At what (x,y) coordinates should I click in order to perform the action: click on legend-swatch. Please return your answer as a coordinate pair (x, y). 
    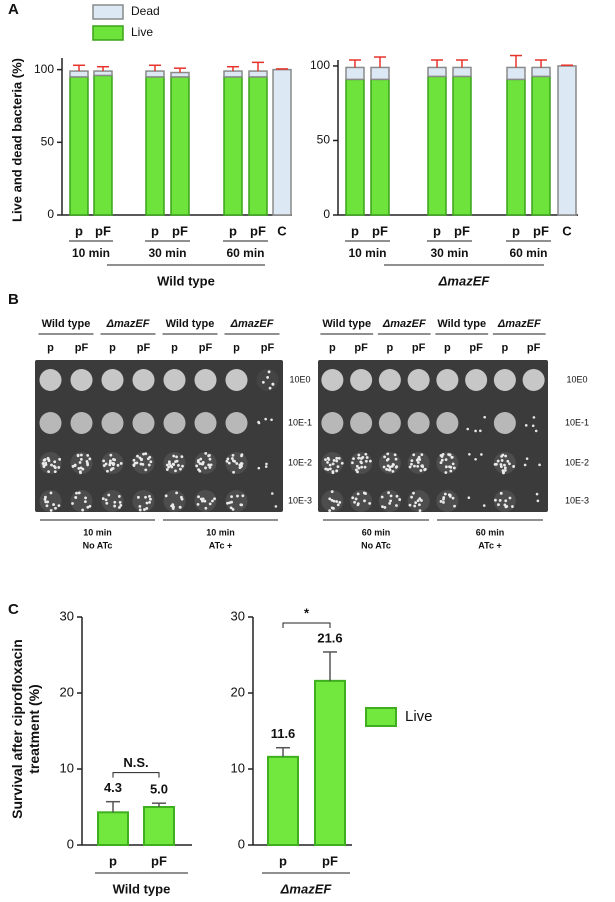
    Looking at the image, I should click on (381, 717).